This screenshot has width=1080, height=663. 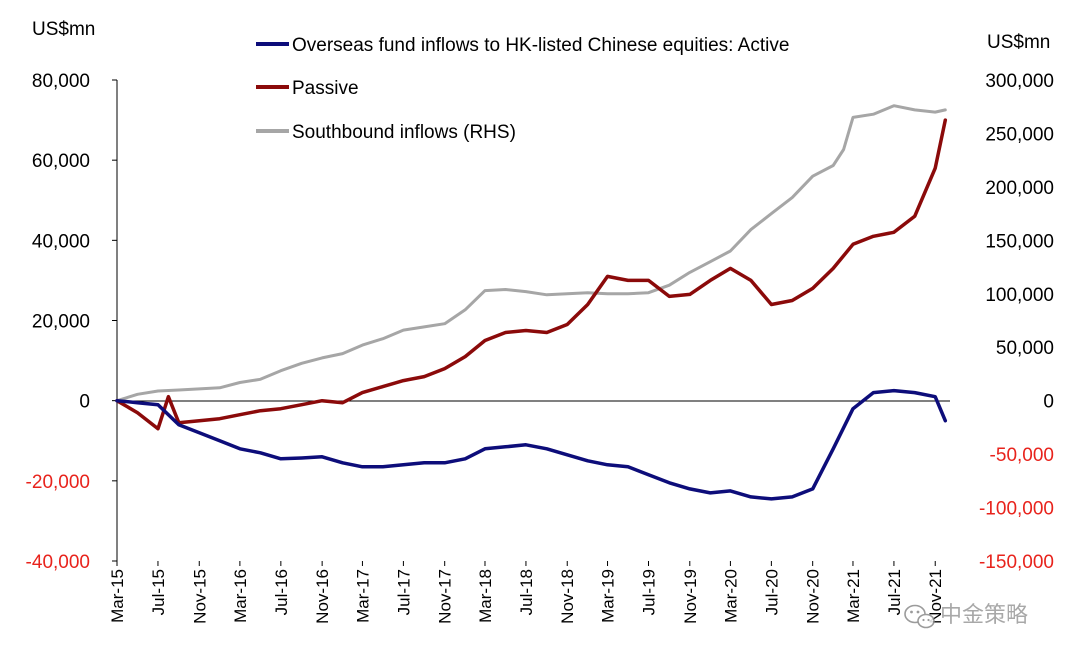 What do you see at coordinates (1016, 509) in the screenshot?
I see `right-tick-label: -100,000` at bounding box center [1016, 509].